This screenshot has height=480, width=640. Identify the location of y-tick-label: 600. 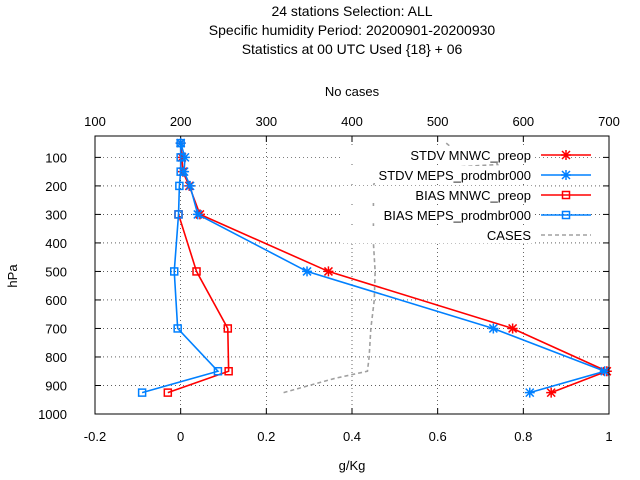
(56, 300).